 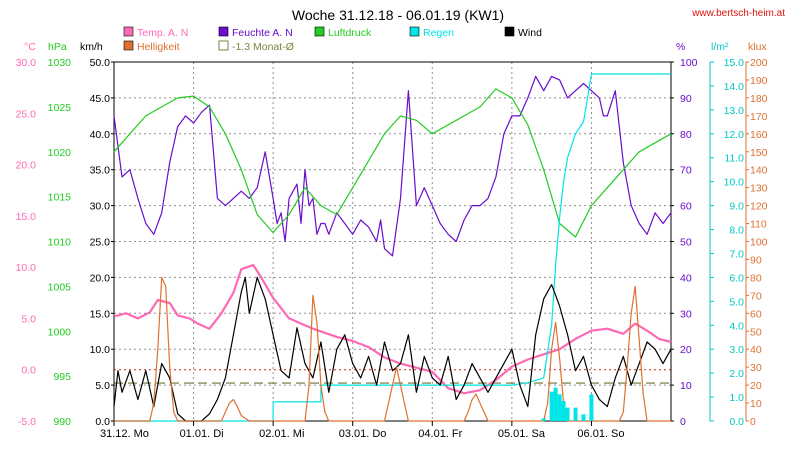 I want to click on lux-tick-label: 100, so click(x=759, y=243).